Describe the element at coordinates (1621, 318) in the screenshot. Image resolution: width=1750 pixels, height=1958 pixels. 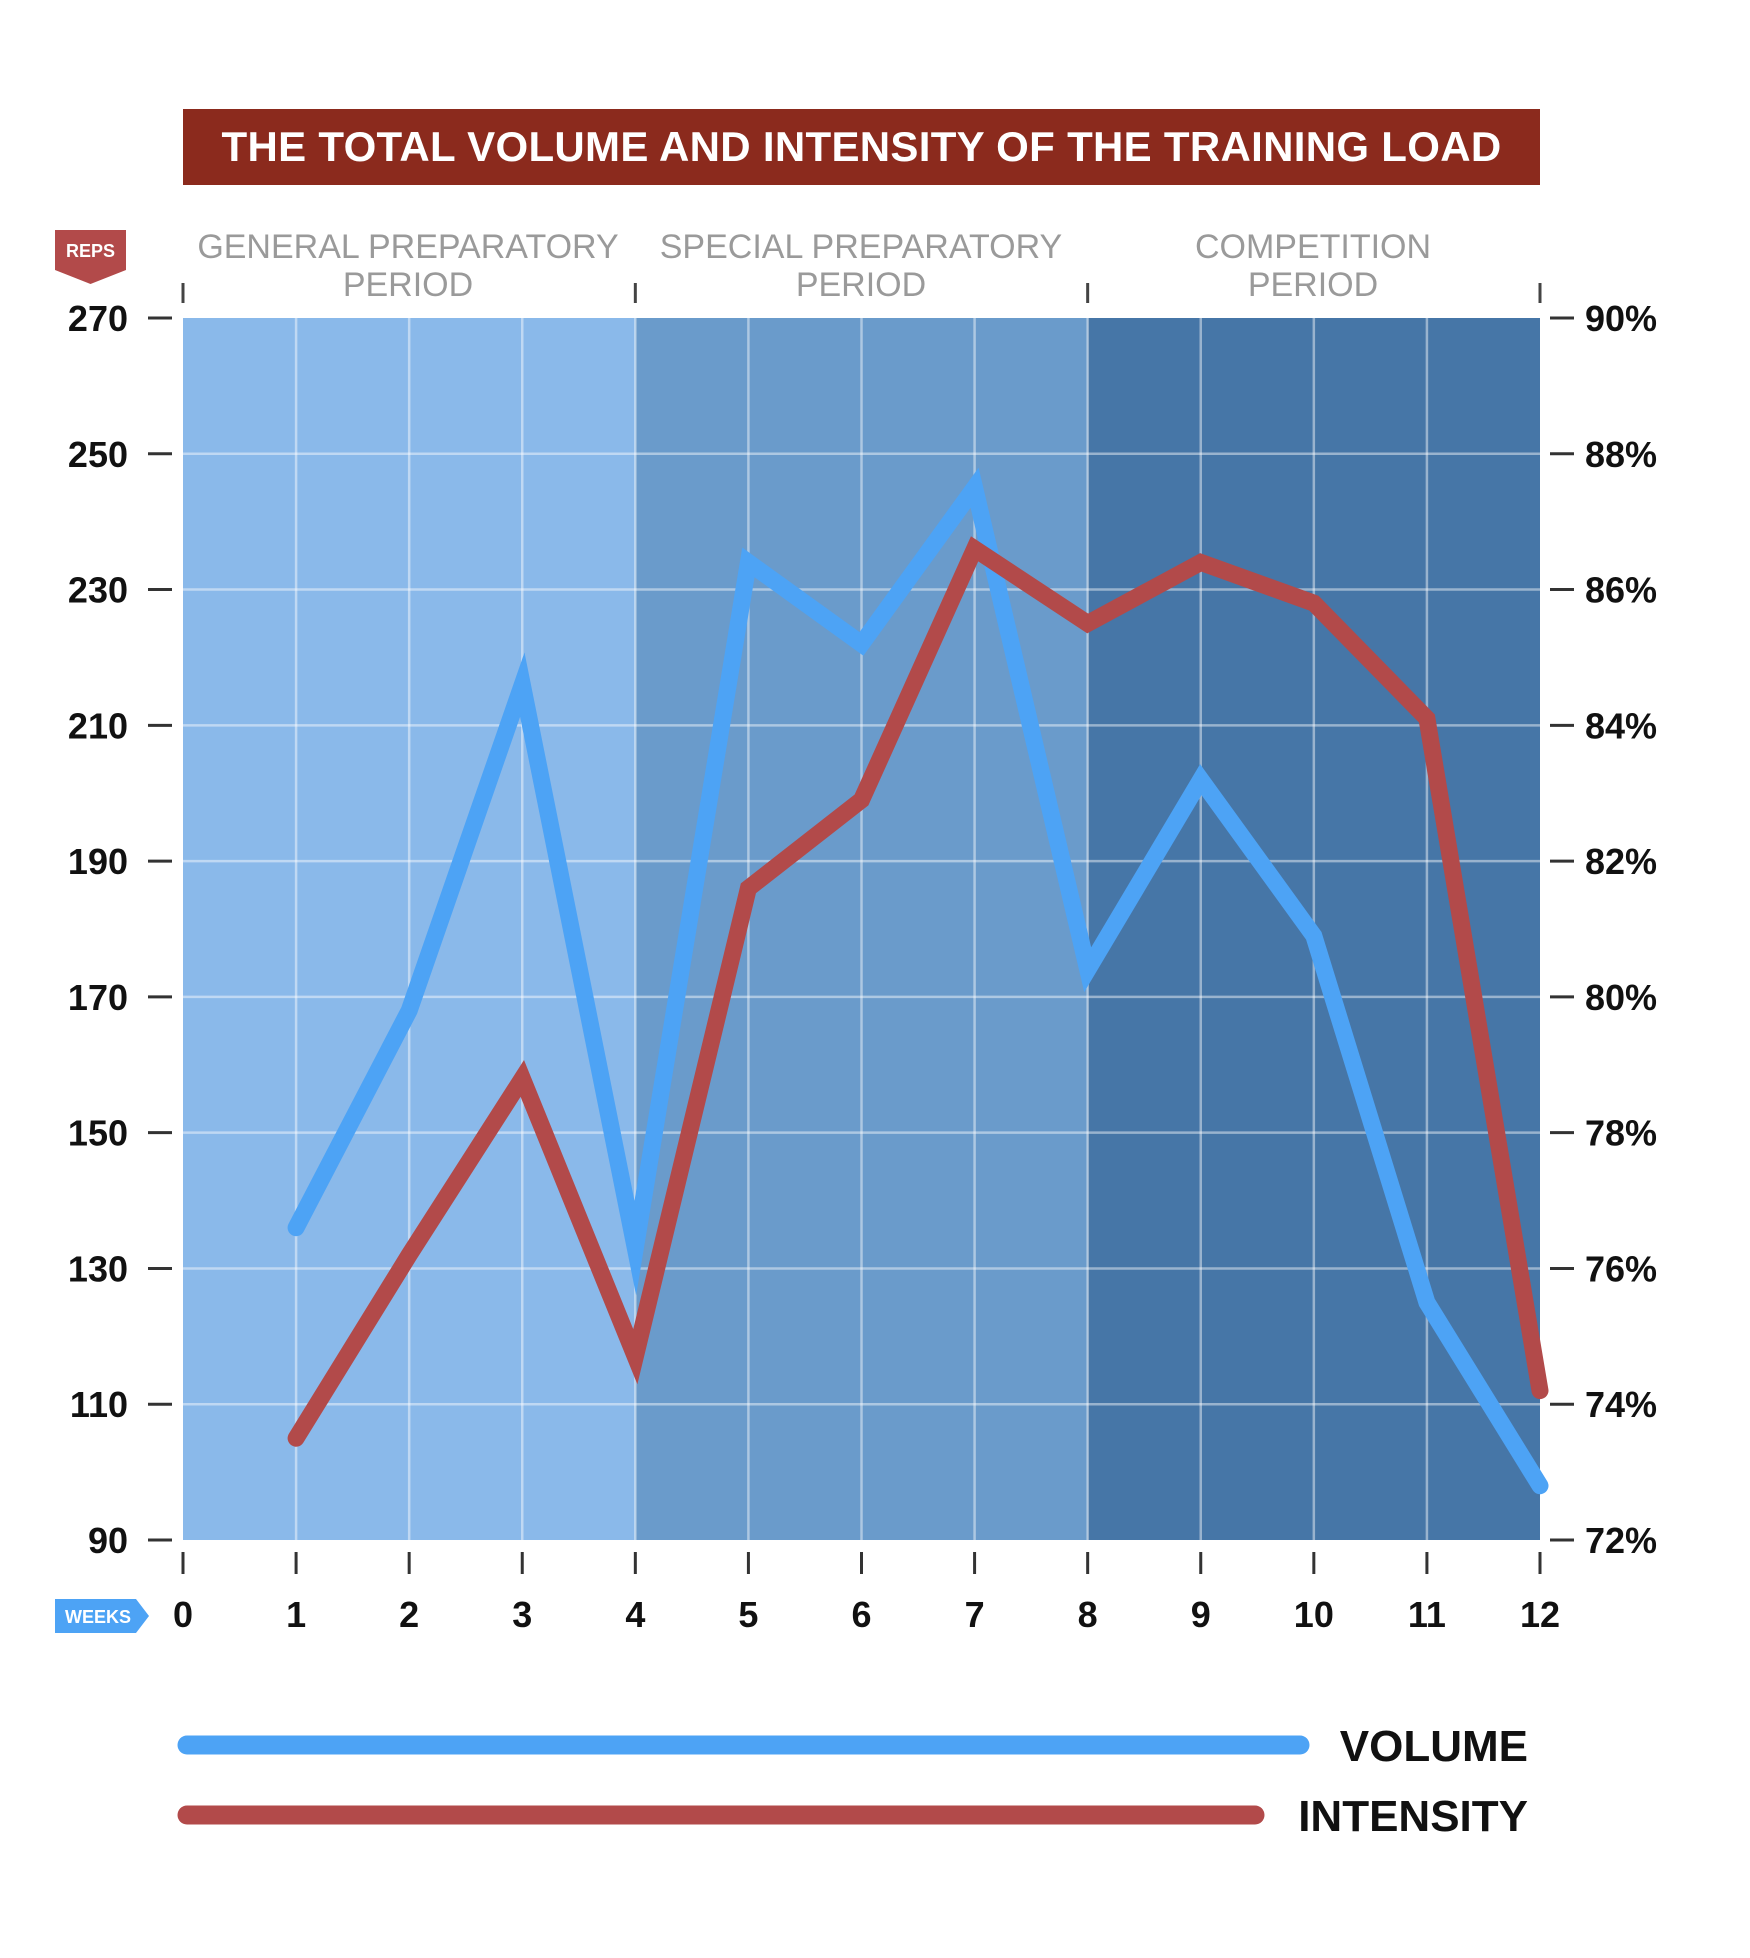
I see `y-right-tick-label: 90%` at that location.